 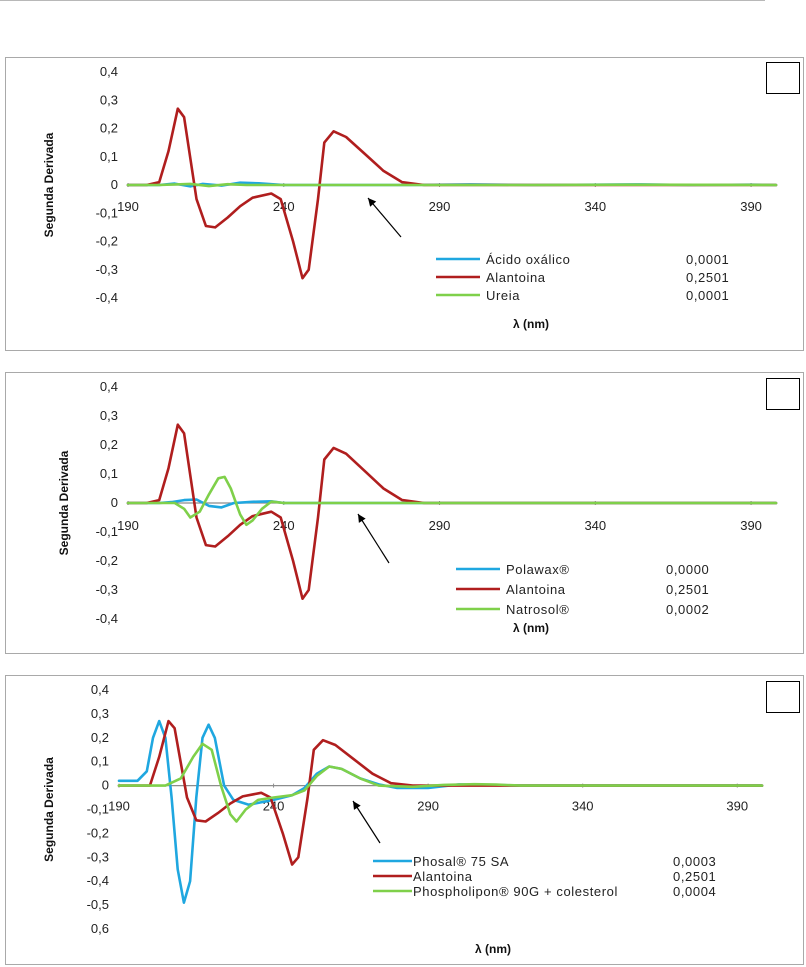 I want to click on y-tick-label: 0,6, so click(x=100, y=928).